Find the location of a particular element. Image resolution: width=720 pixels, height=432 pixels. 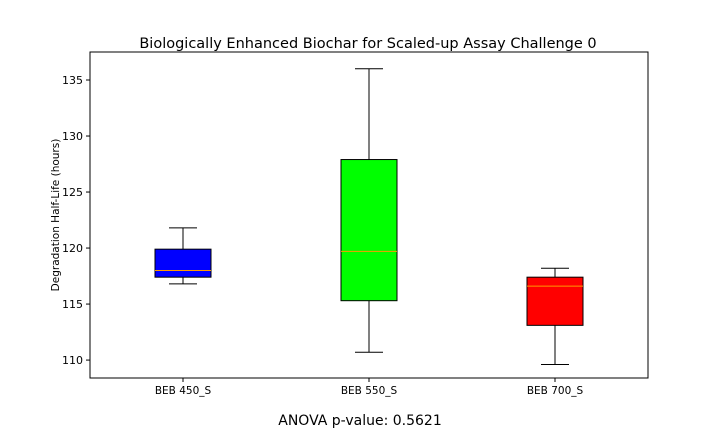

anova-p-value-annotation: ANOVA p-value: 0.5621 is located at coordinates (360, 421).